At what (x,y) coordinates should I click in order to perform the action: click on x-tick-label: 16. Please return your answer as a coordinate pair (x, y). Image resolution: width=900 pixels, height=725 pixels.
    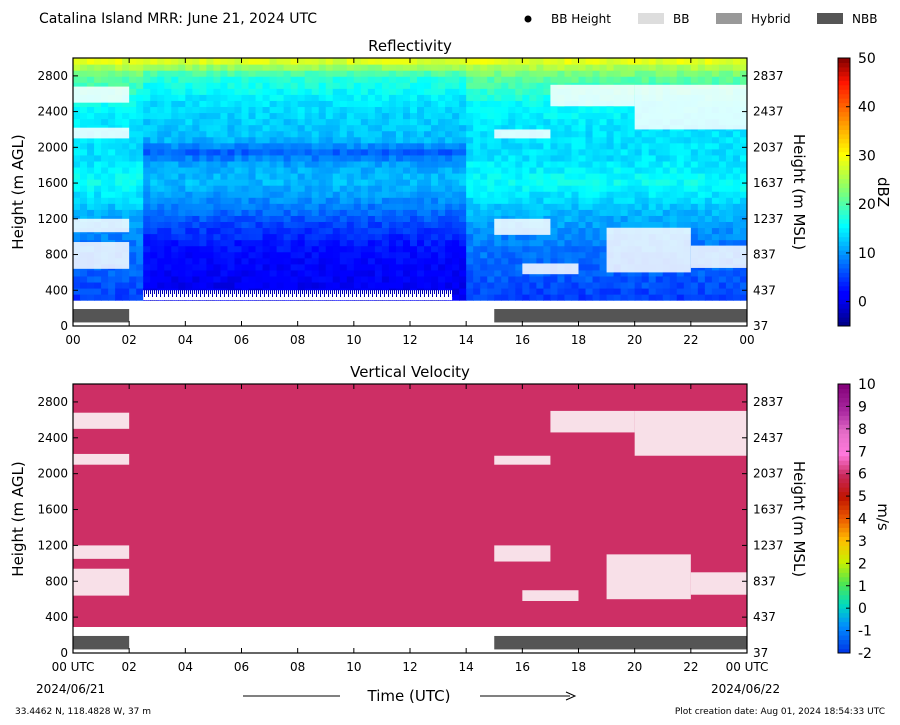
    Looking at the image, I should click on (522, 340).